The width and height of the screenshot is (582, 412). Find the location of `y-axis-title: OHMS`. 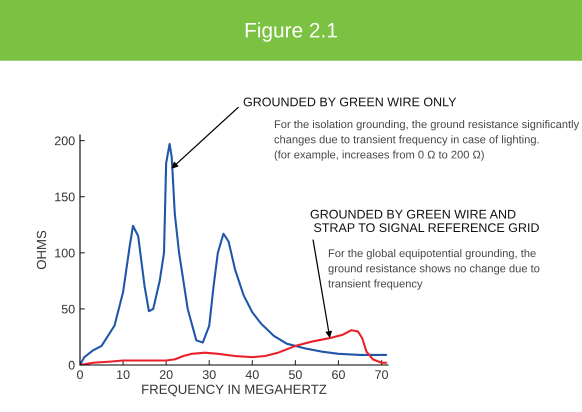

y-axis-title: OHMS is located at coordinates (41, 250).